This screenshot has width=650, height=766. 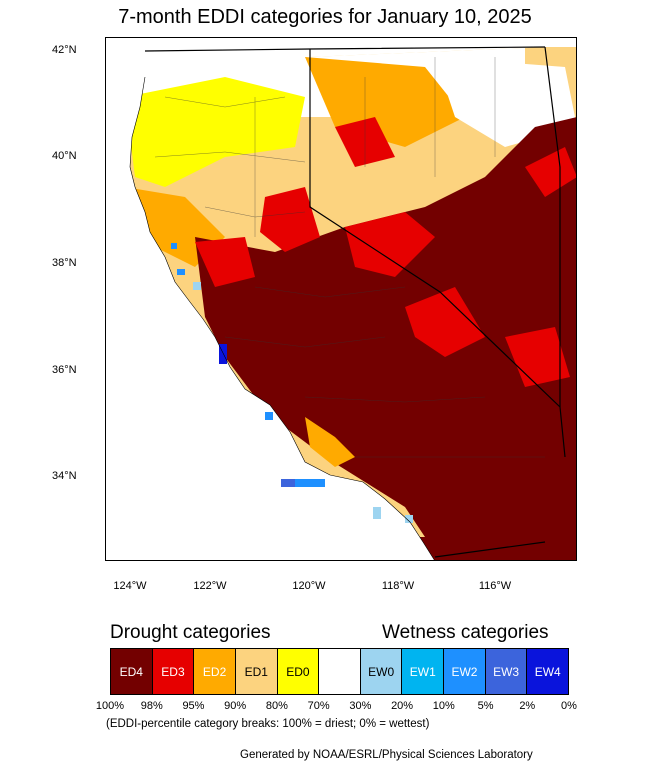 What do you see at coordinates (548, 671) in the screenshot?
I see `legend-swatch: EW4` at bounding box center [548, 671].